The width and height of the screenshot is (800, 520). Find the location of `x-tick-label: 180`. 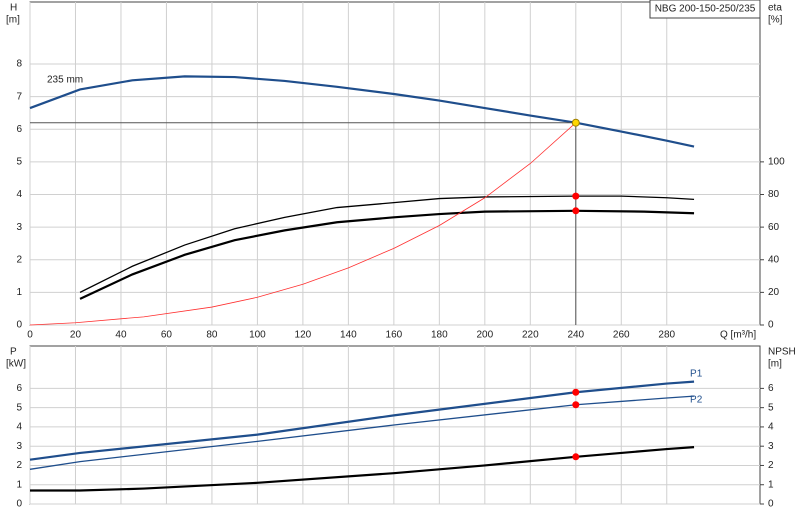

x-tick-label: 180 is located at coordinates (439, 335).